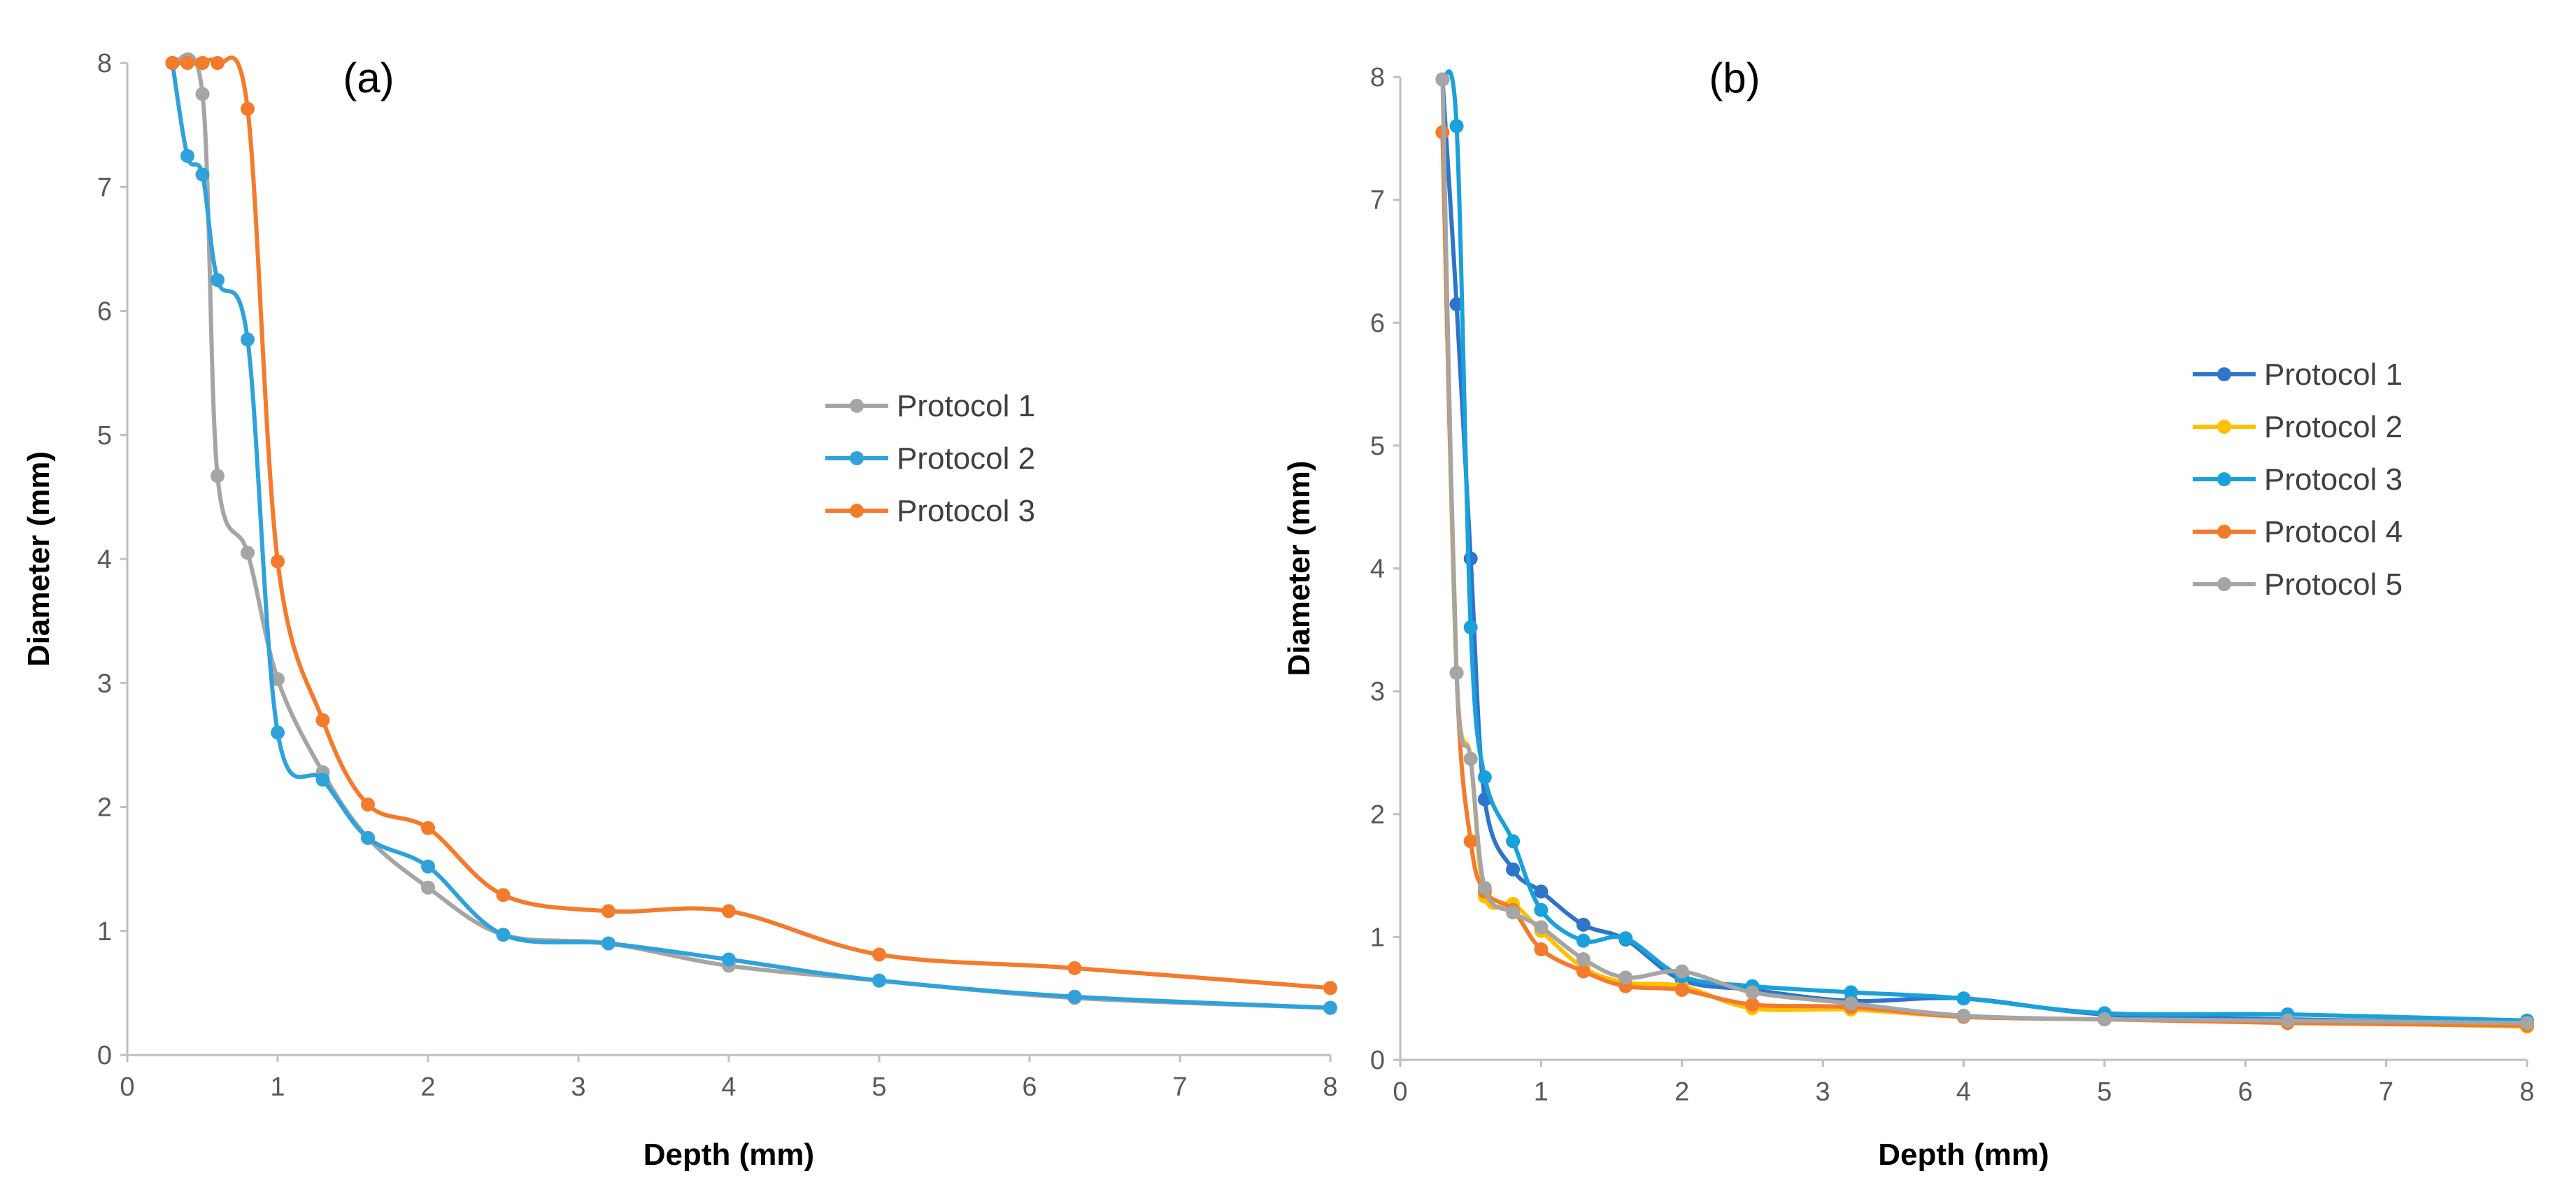  What do you see at coordinates (1377, 692) in the screenshot?
I see `y-tick-label: 3` at bounding box center [1377, 692].